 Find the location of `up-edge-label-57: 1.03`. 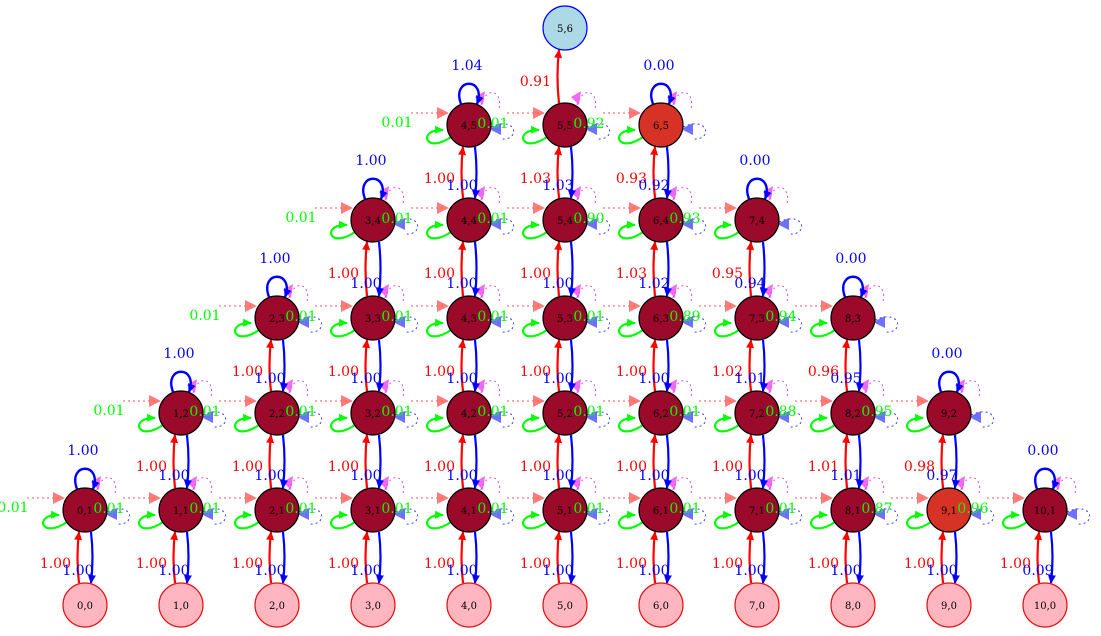

up-edge-label-57: 1.03 is located at coordinates (631, 274).